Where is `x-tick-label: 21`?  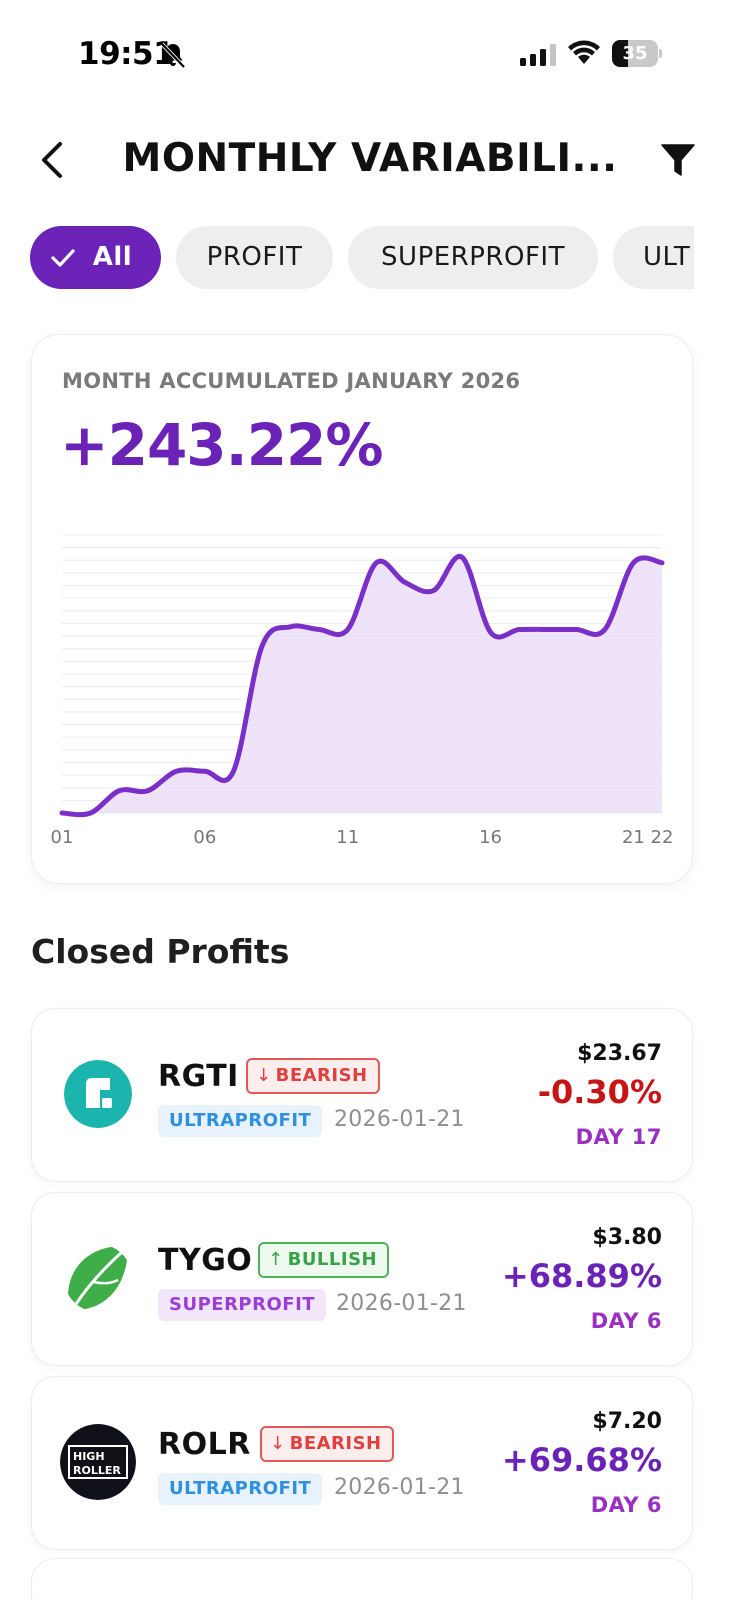 x-tick-label: 21 is located at coordinates (633, 837).